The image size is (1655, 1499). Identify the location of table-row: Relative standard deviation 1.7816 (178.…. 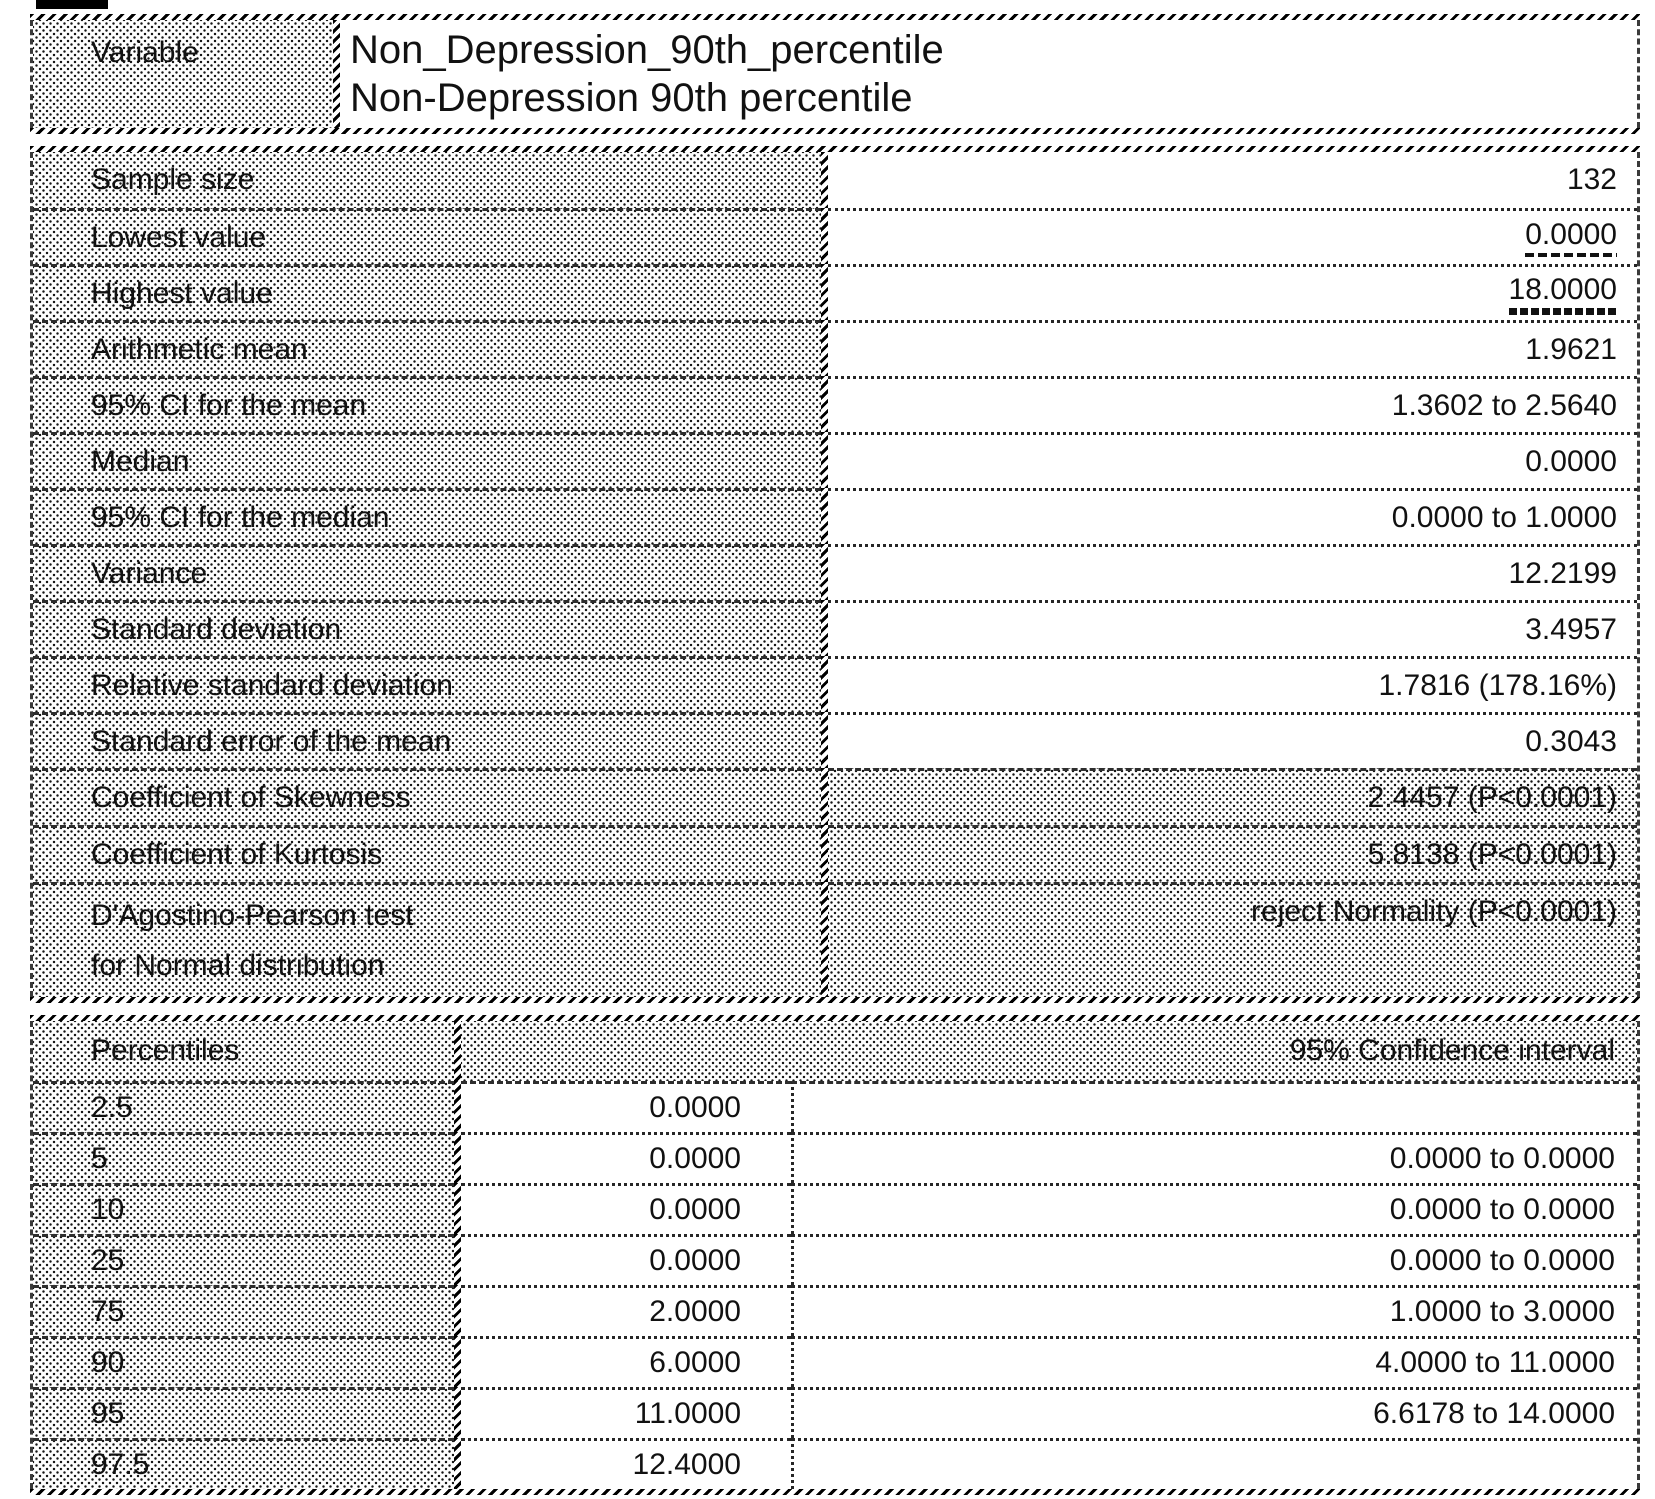
(835, 684).